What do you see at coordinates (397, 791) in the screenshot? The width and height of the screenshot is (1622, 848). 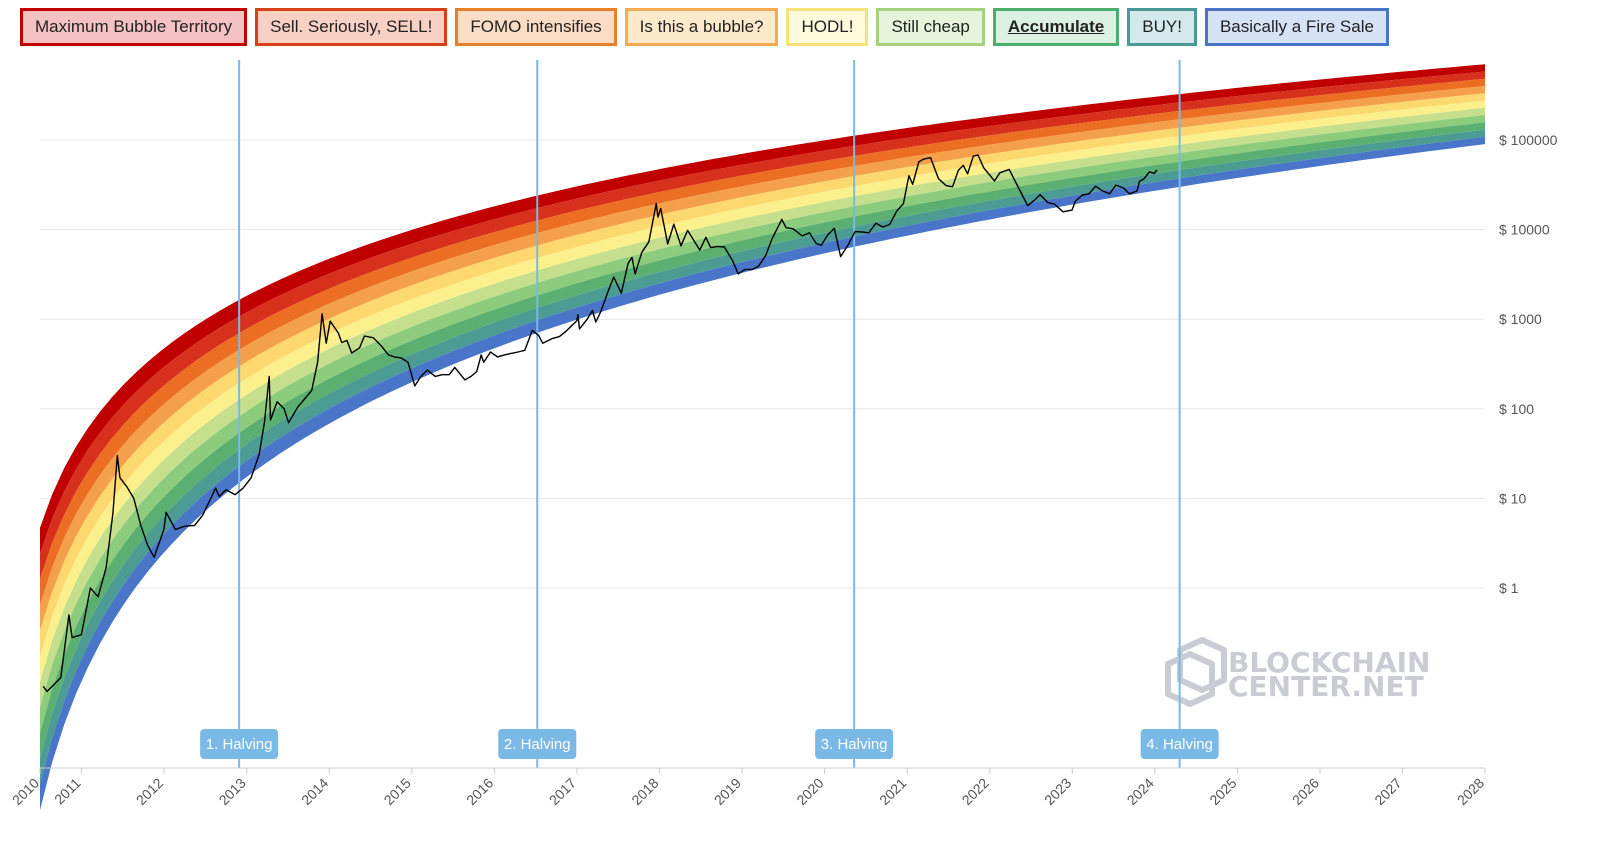 I see `x-tick-label: 2015` at bounding box center [397, 791].